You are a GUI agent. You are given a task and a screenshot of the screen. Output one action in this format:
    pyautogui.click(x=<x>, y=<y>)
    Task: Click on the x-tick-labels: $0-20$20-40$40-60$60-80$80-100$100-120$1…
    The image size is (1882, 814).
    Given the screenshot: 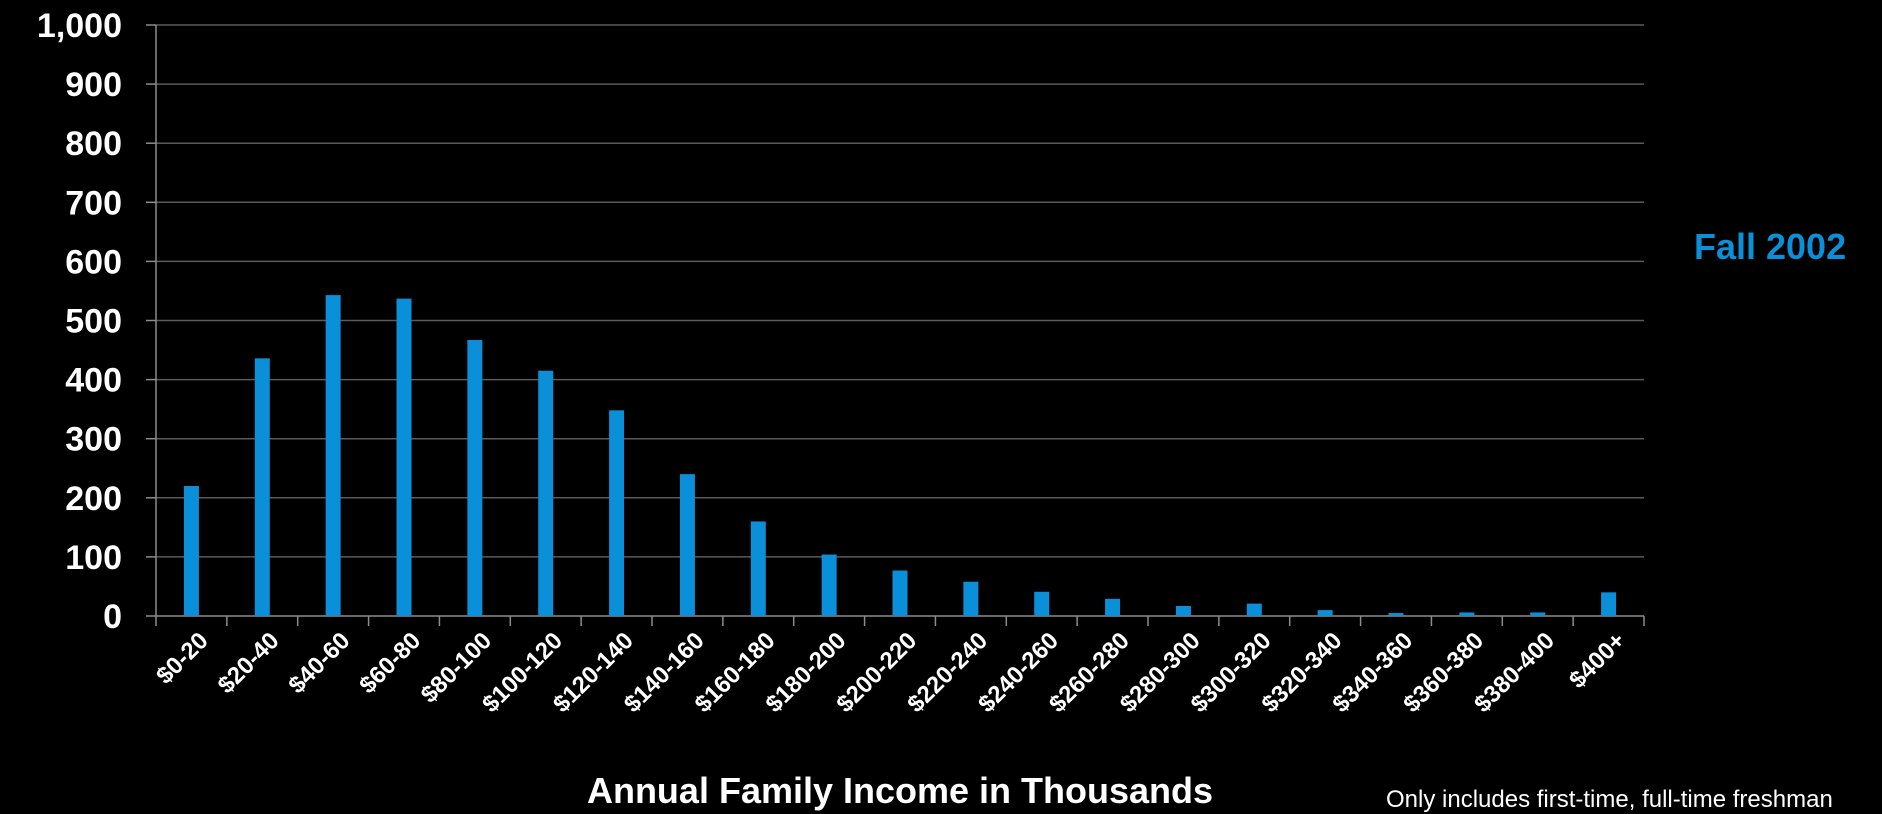 What is the action you would take?
    pyautogui.click(x=891, y=672)
    